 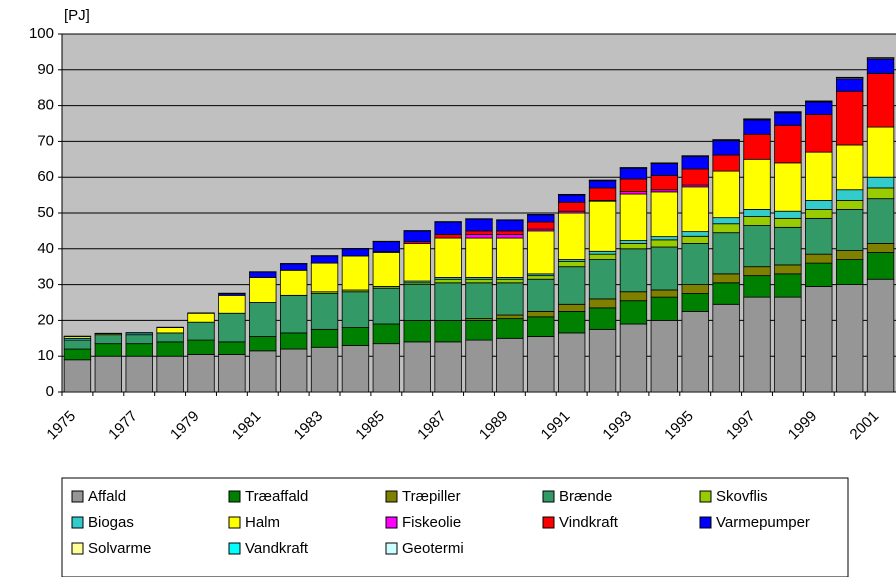 I want to click on x-tick-label: 1981, so click(x=247, y=426).